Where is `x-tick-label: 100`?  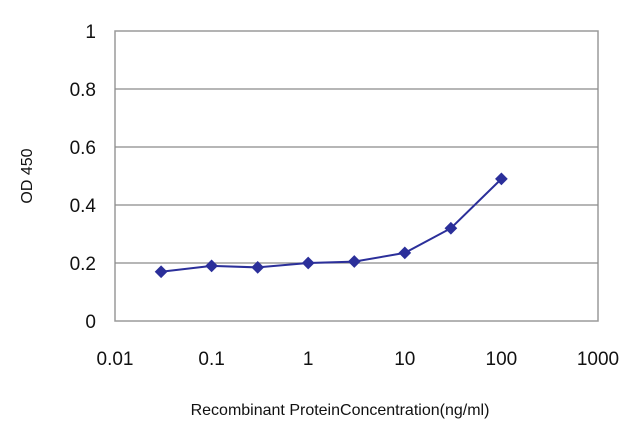 x-tick-label: 100 is located at coordinates (502, 359).